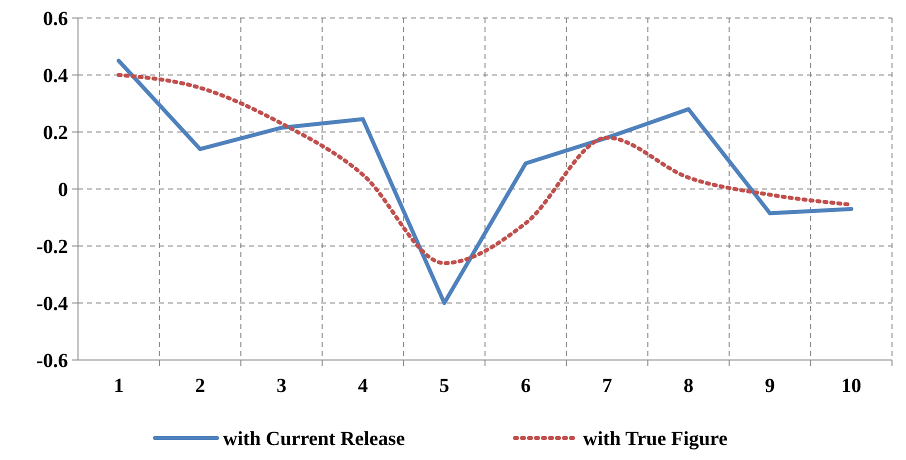 The width and height of the screenshot is (906, 460). Describe the element at coordinates (655, 439) in the screenshot. I see `legend-label: with True Figure` at that location.